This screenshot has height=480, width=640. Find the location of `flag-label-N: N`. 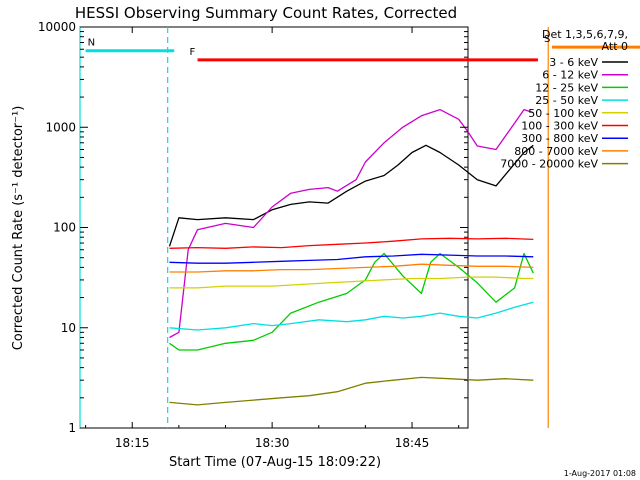

flag-label-N: N is located at coordinates (91, 43).